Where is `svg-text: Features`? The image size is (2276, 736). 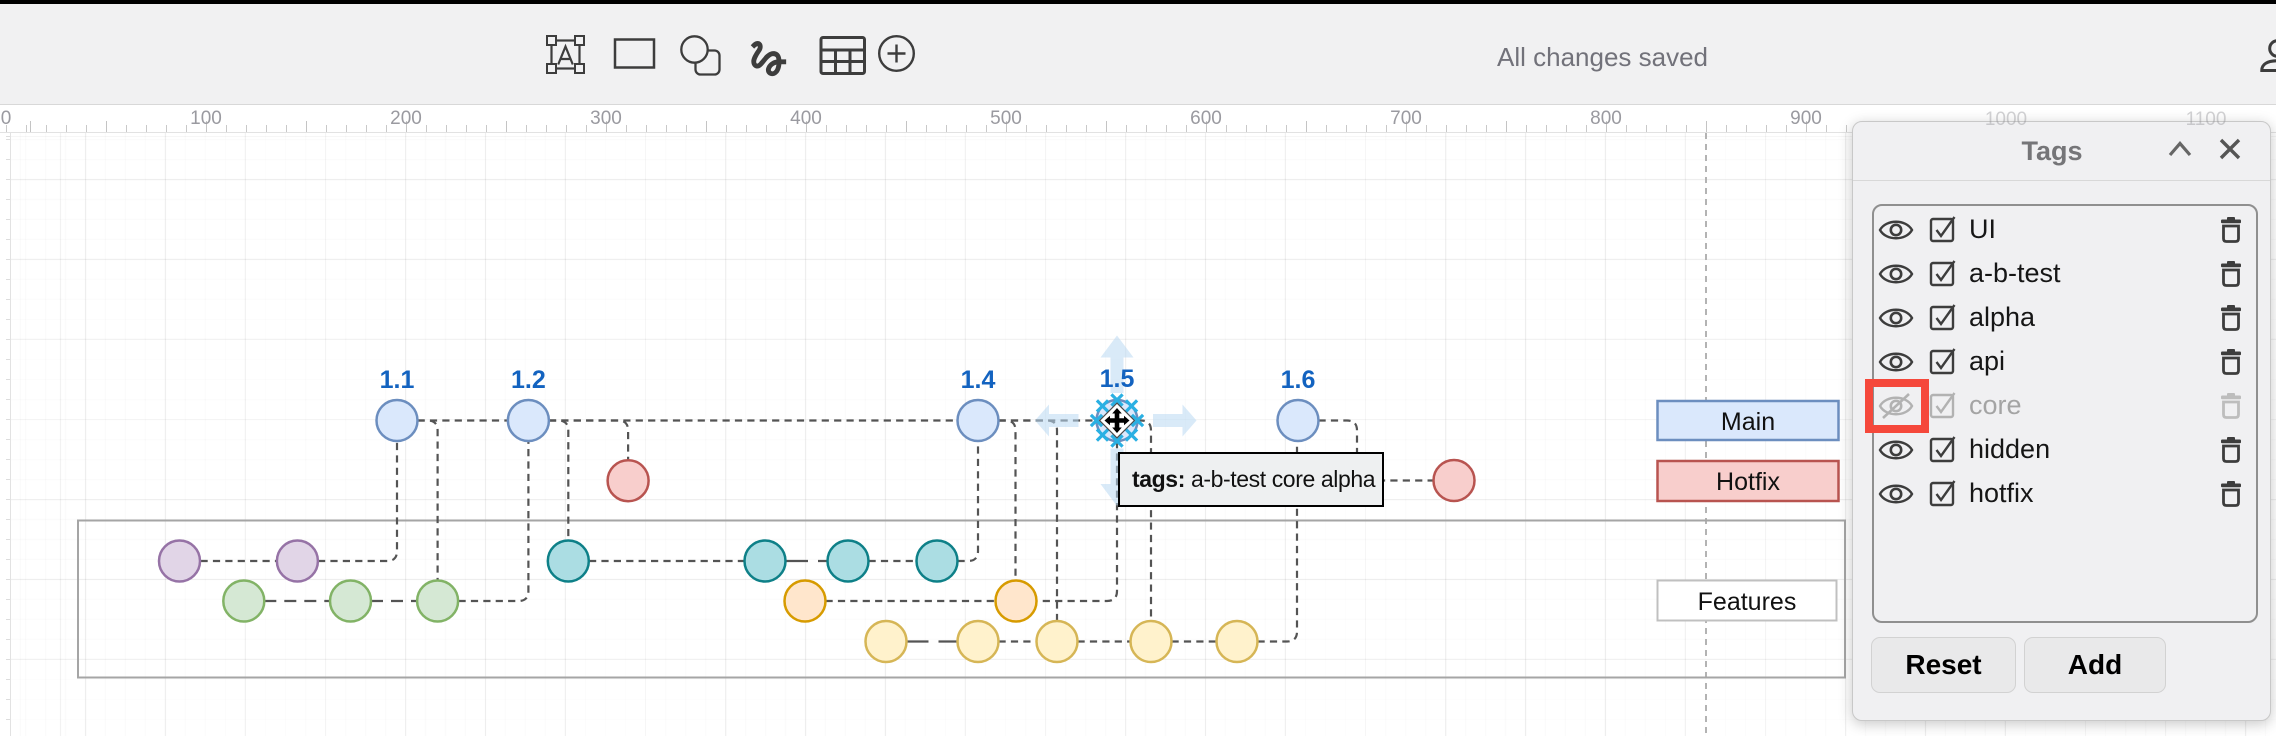
svg-text: Features is located at coordinates (1747, 602).